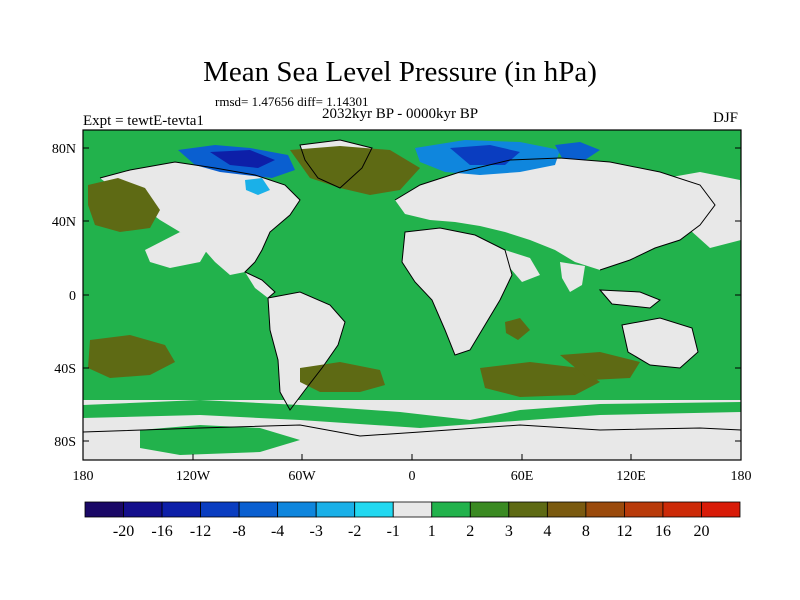 This screenshot has width=800, height=600. What do you see at coordinates (238, 531) in the screenshot?
I see `colorbar-level-label: -8` at bounding box center [238, 531].